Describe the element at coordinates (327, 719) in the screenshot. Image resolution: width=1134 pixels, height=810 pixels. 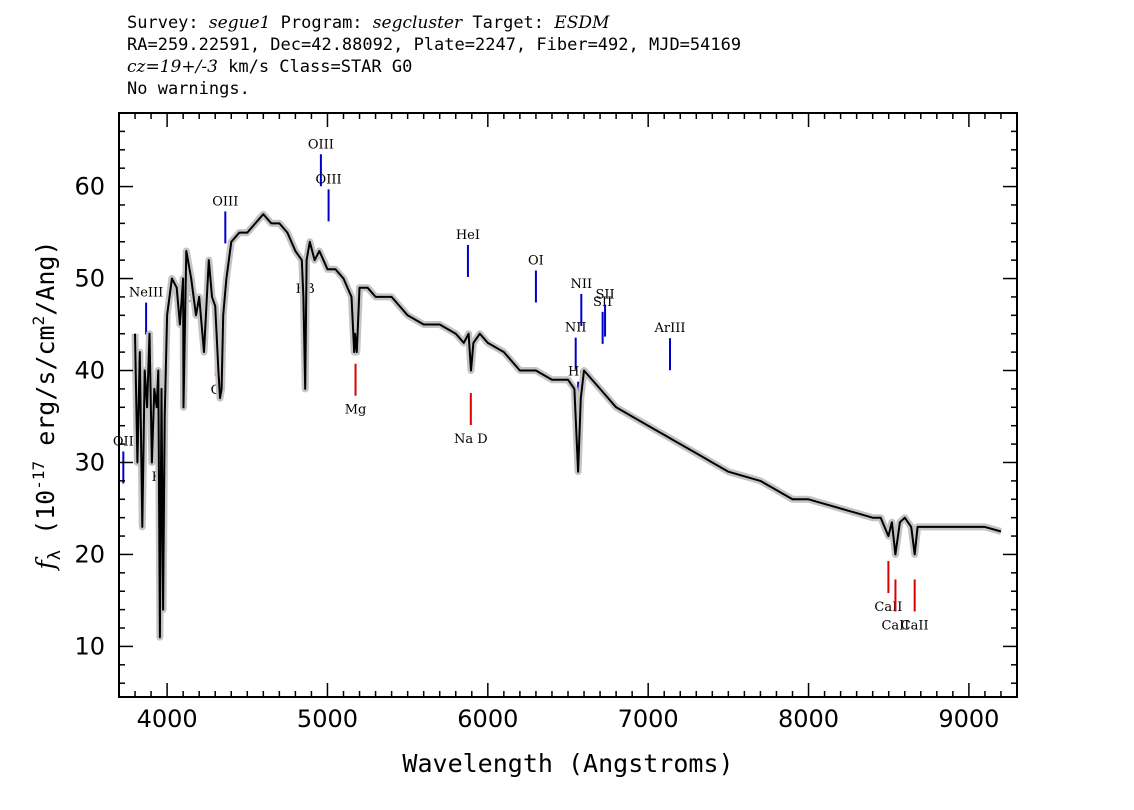
I see `x-tick-label: 5000` at that location.